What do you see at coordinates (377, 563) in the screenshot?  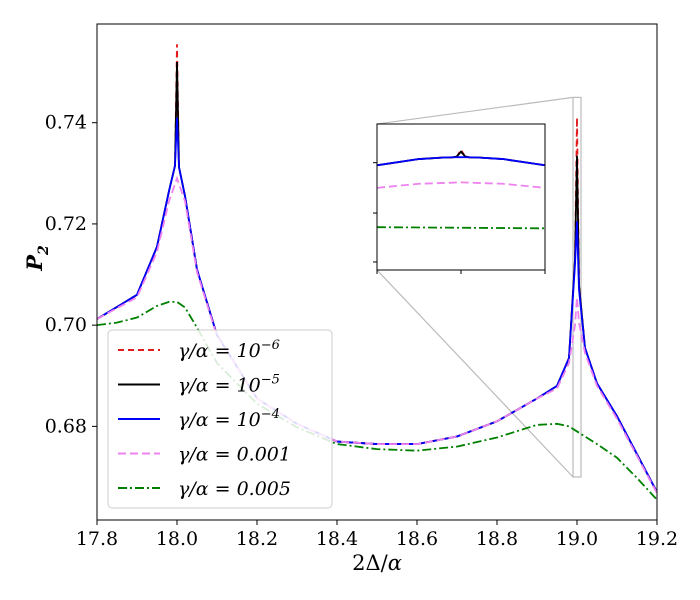 I see `x-axis-title: 2Δ/α` at bounding box center [377, 563].